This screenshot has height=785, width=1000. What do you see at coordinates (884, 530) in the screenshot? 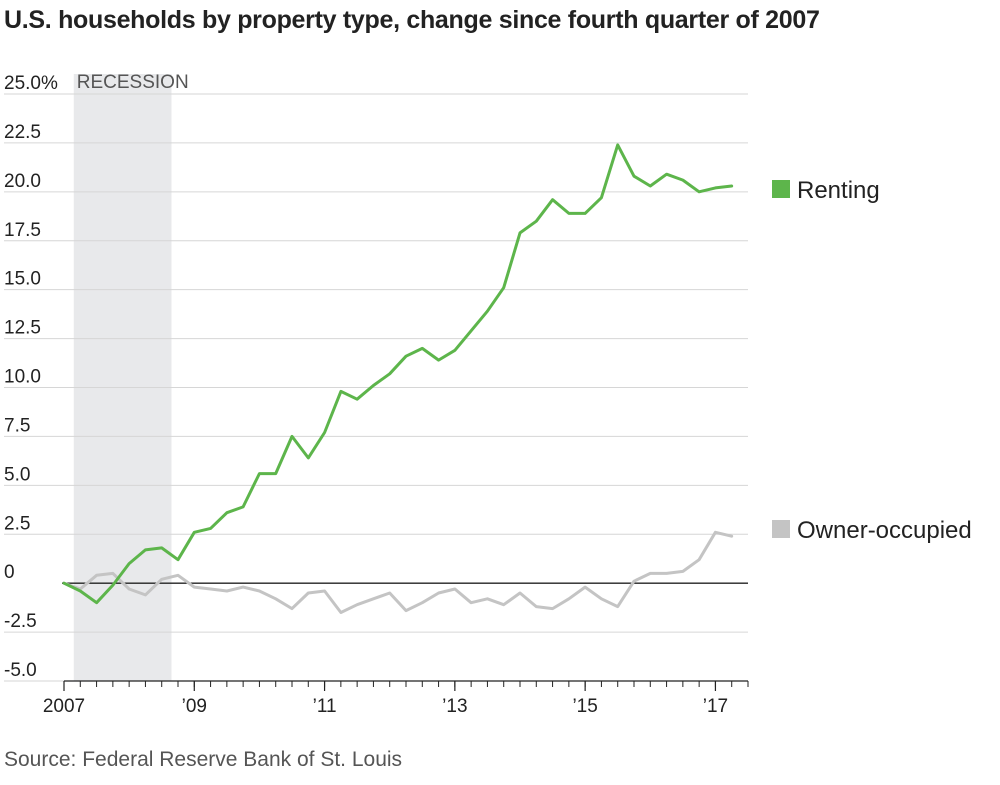
I see `legend-label: Owner-occupied` at bounding box center [884, 530].